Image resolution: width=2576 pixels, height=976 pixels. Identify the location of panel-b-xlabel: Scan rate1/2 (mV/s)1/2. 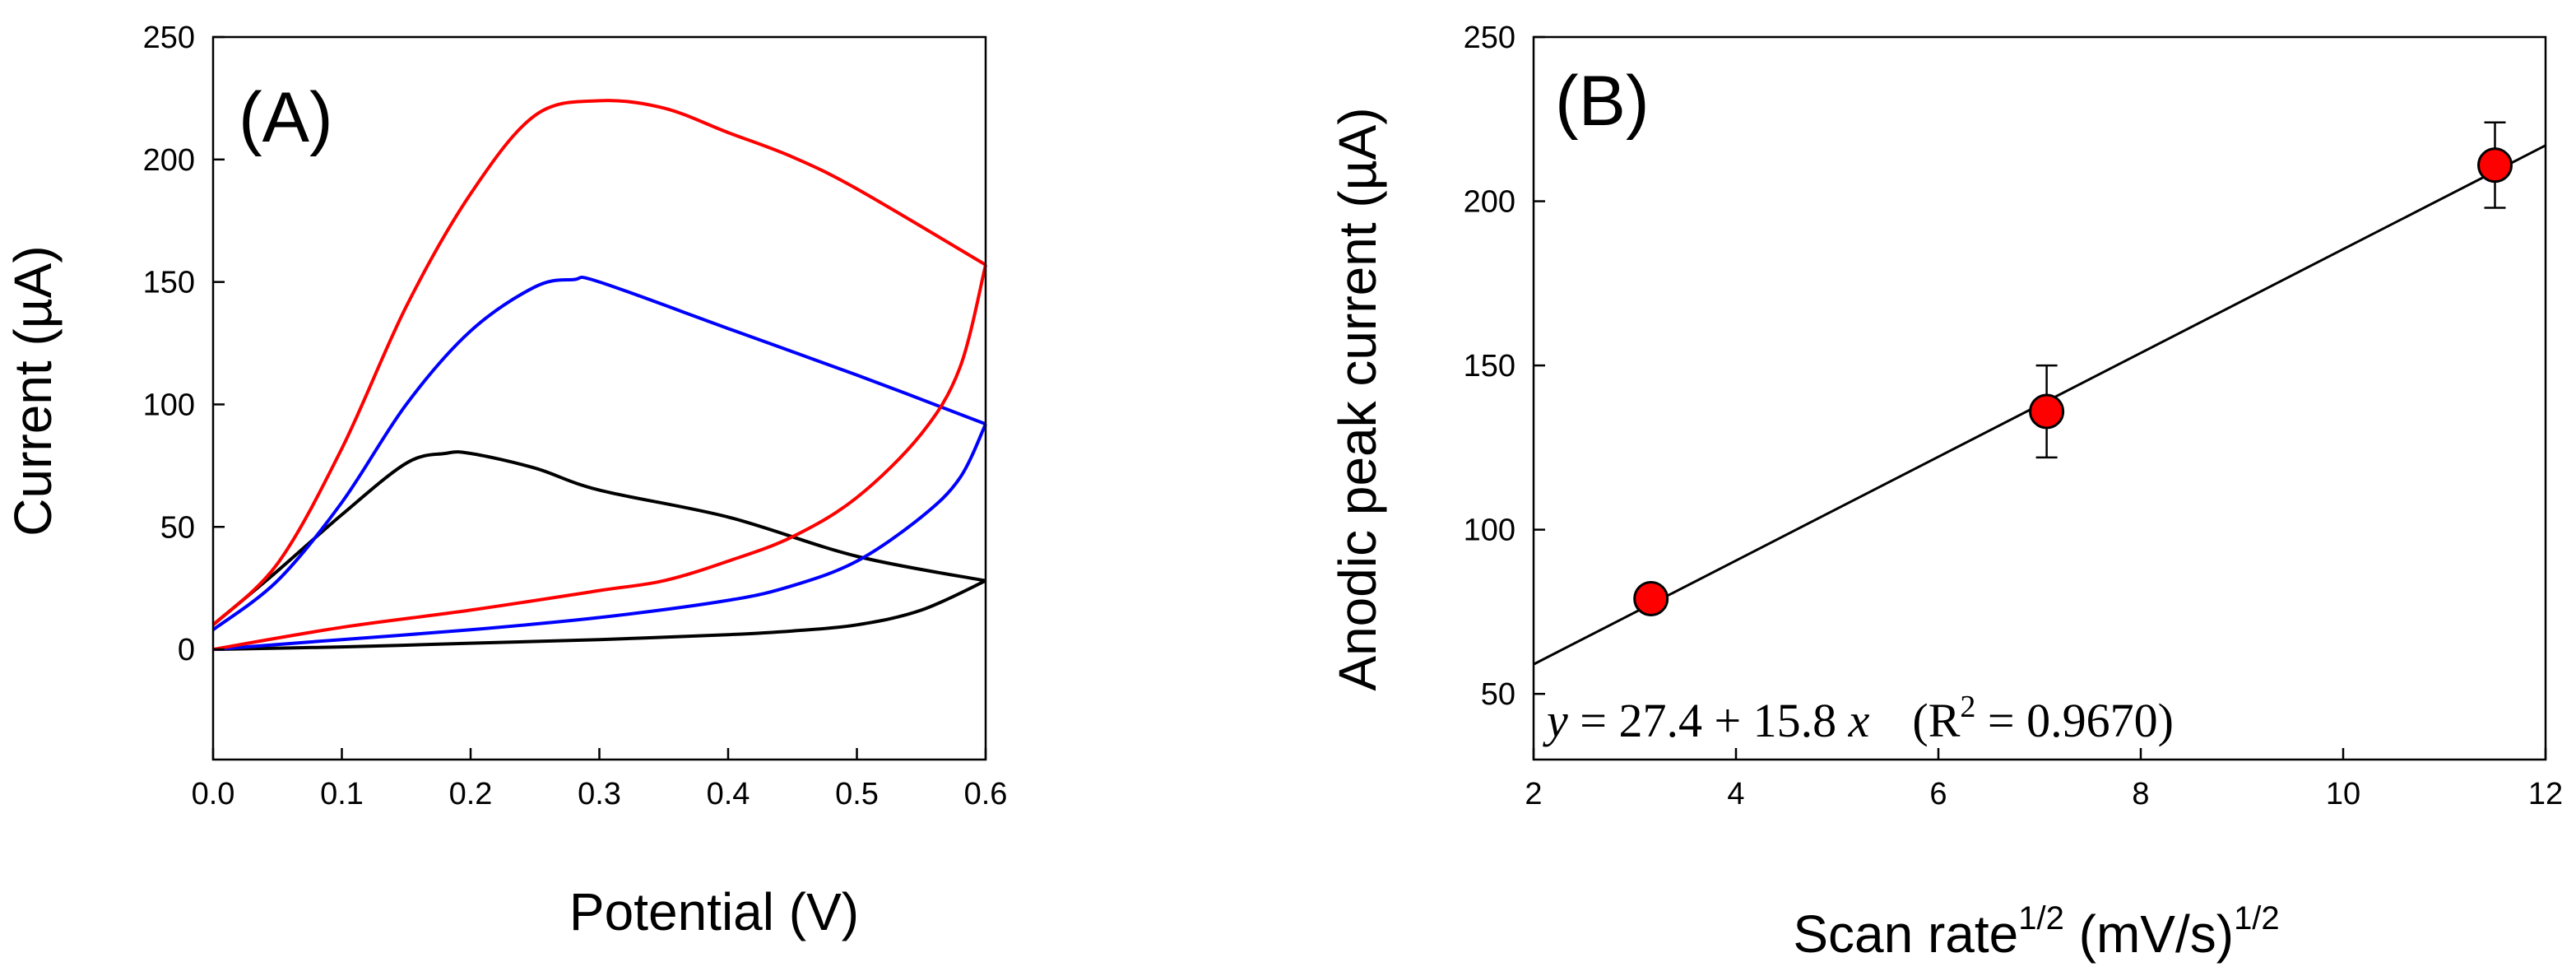
(2036, 932).